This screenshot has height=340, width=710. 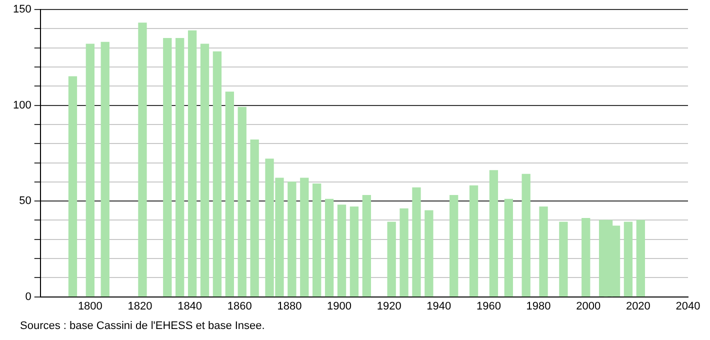 What do you see at coordinates (488, 306) in the screenshot?
I see `x-tick-label: 1960` at bounding box center [488, 306].